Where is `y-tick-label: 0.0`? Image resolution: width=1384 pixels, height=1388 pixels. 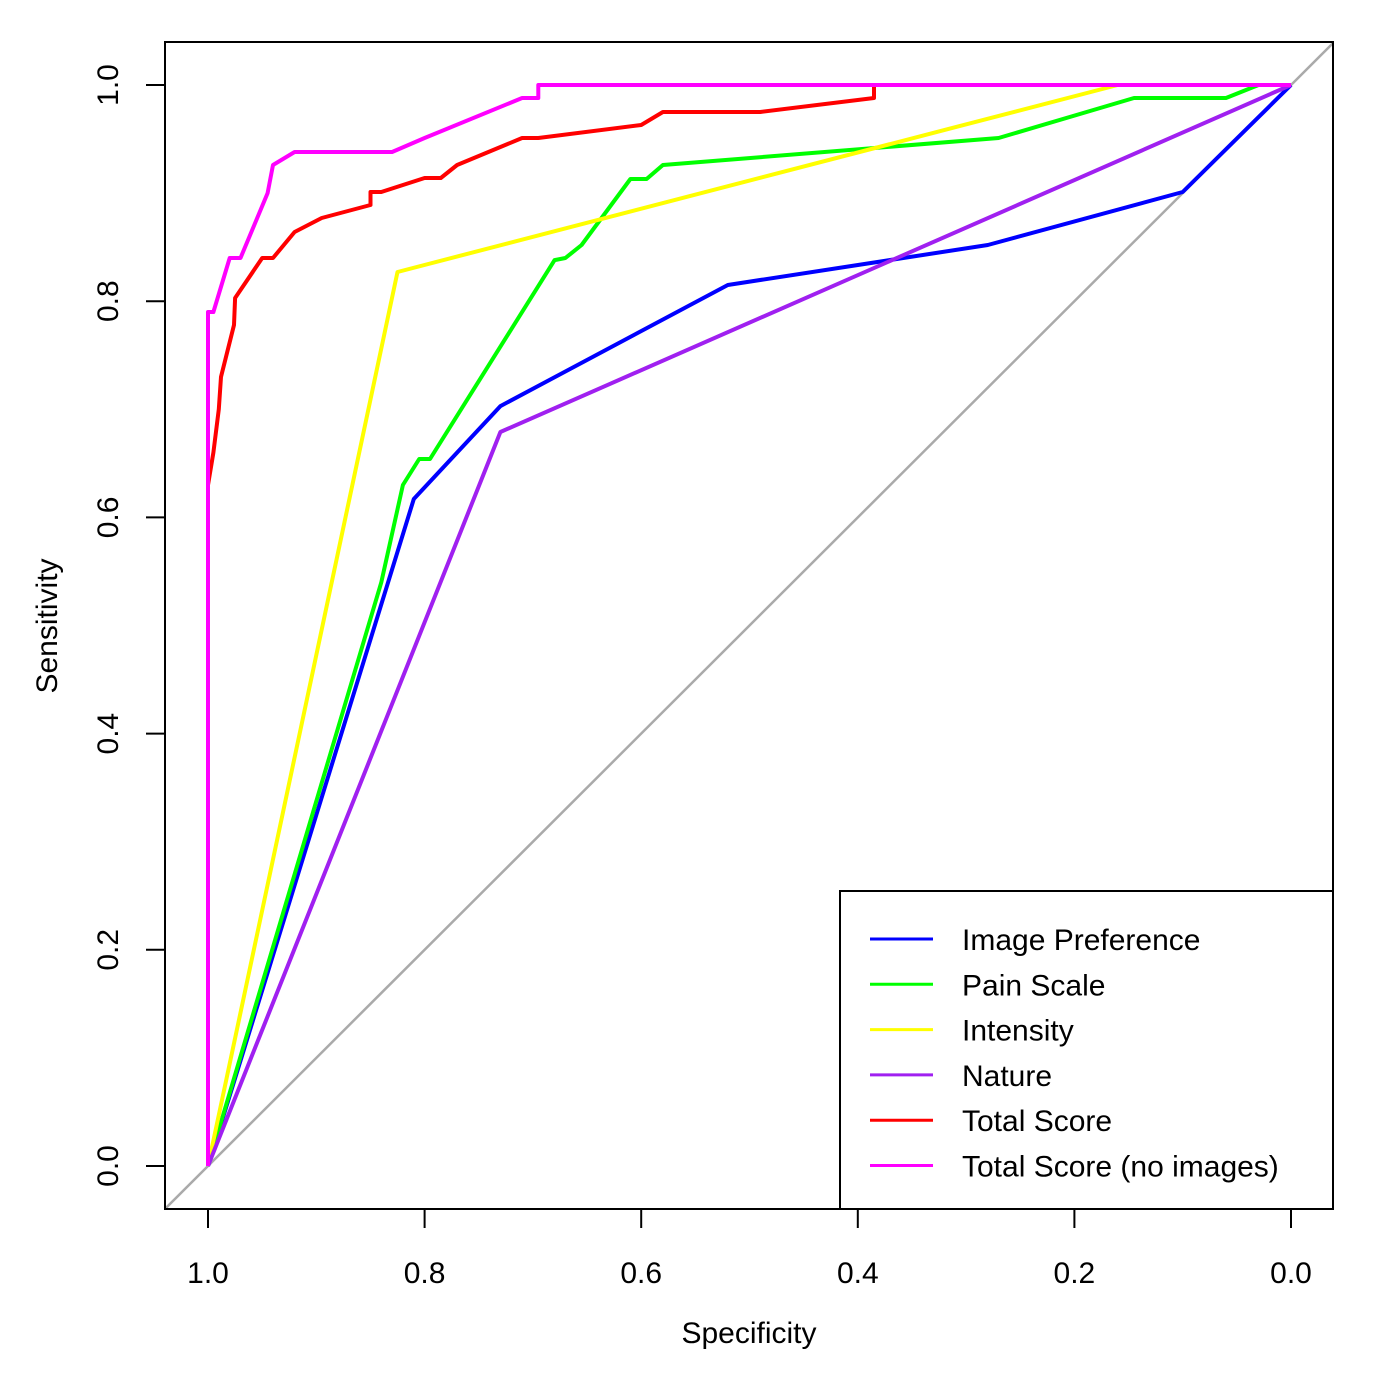
y-tick-label: 0.0 is located at coordinates (108, 1166).